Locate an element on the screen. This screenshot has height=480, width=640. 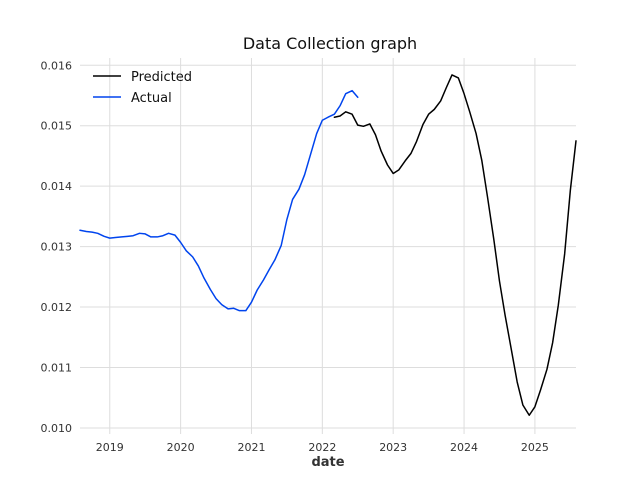
x-tick-label: 2023 is located at coordinates (393, 447).